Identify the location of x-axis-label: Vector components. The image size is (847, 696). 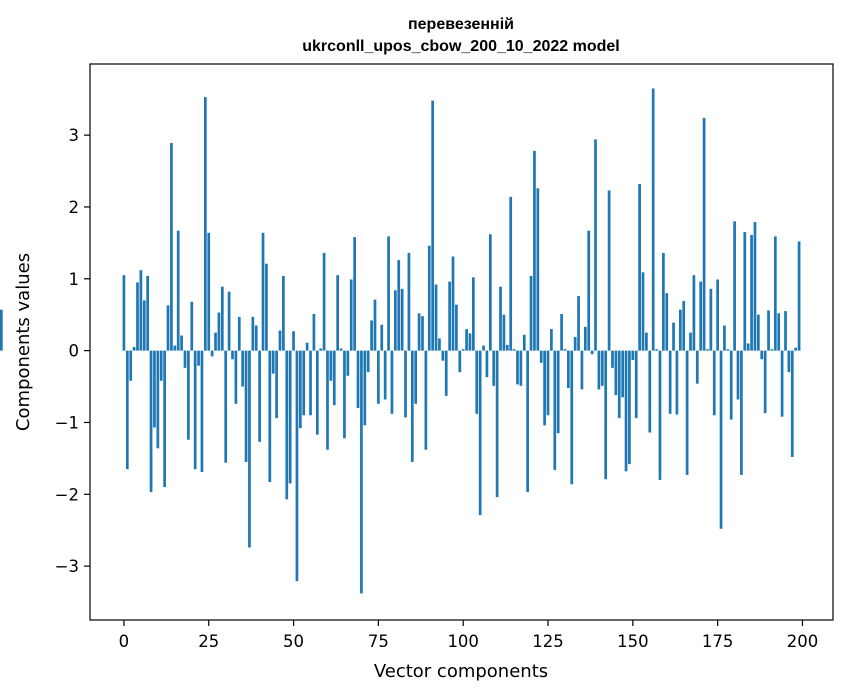
(461, 671).